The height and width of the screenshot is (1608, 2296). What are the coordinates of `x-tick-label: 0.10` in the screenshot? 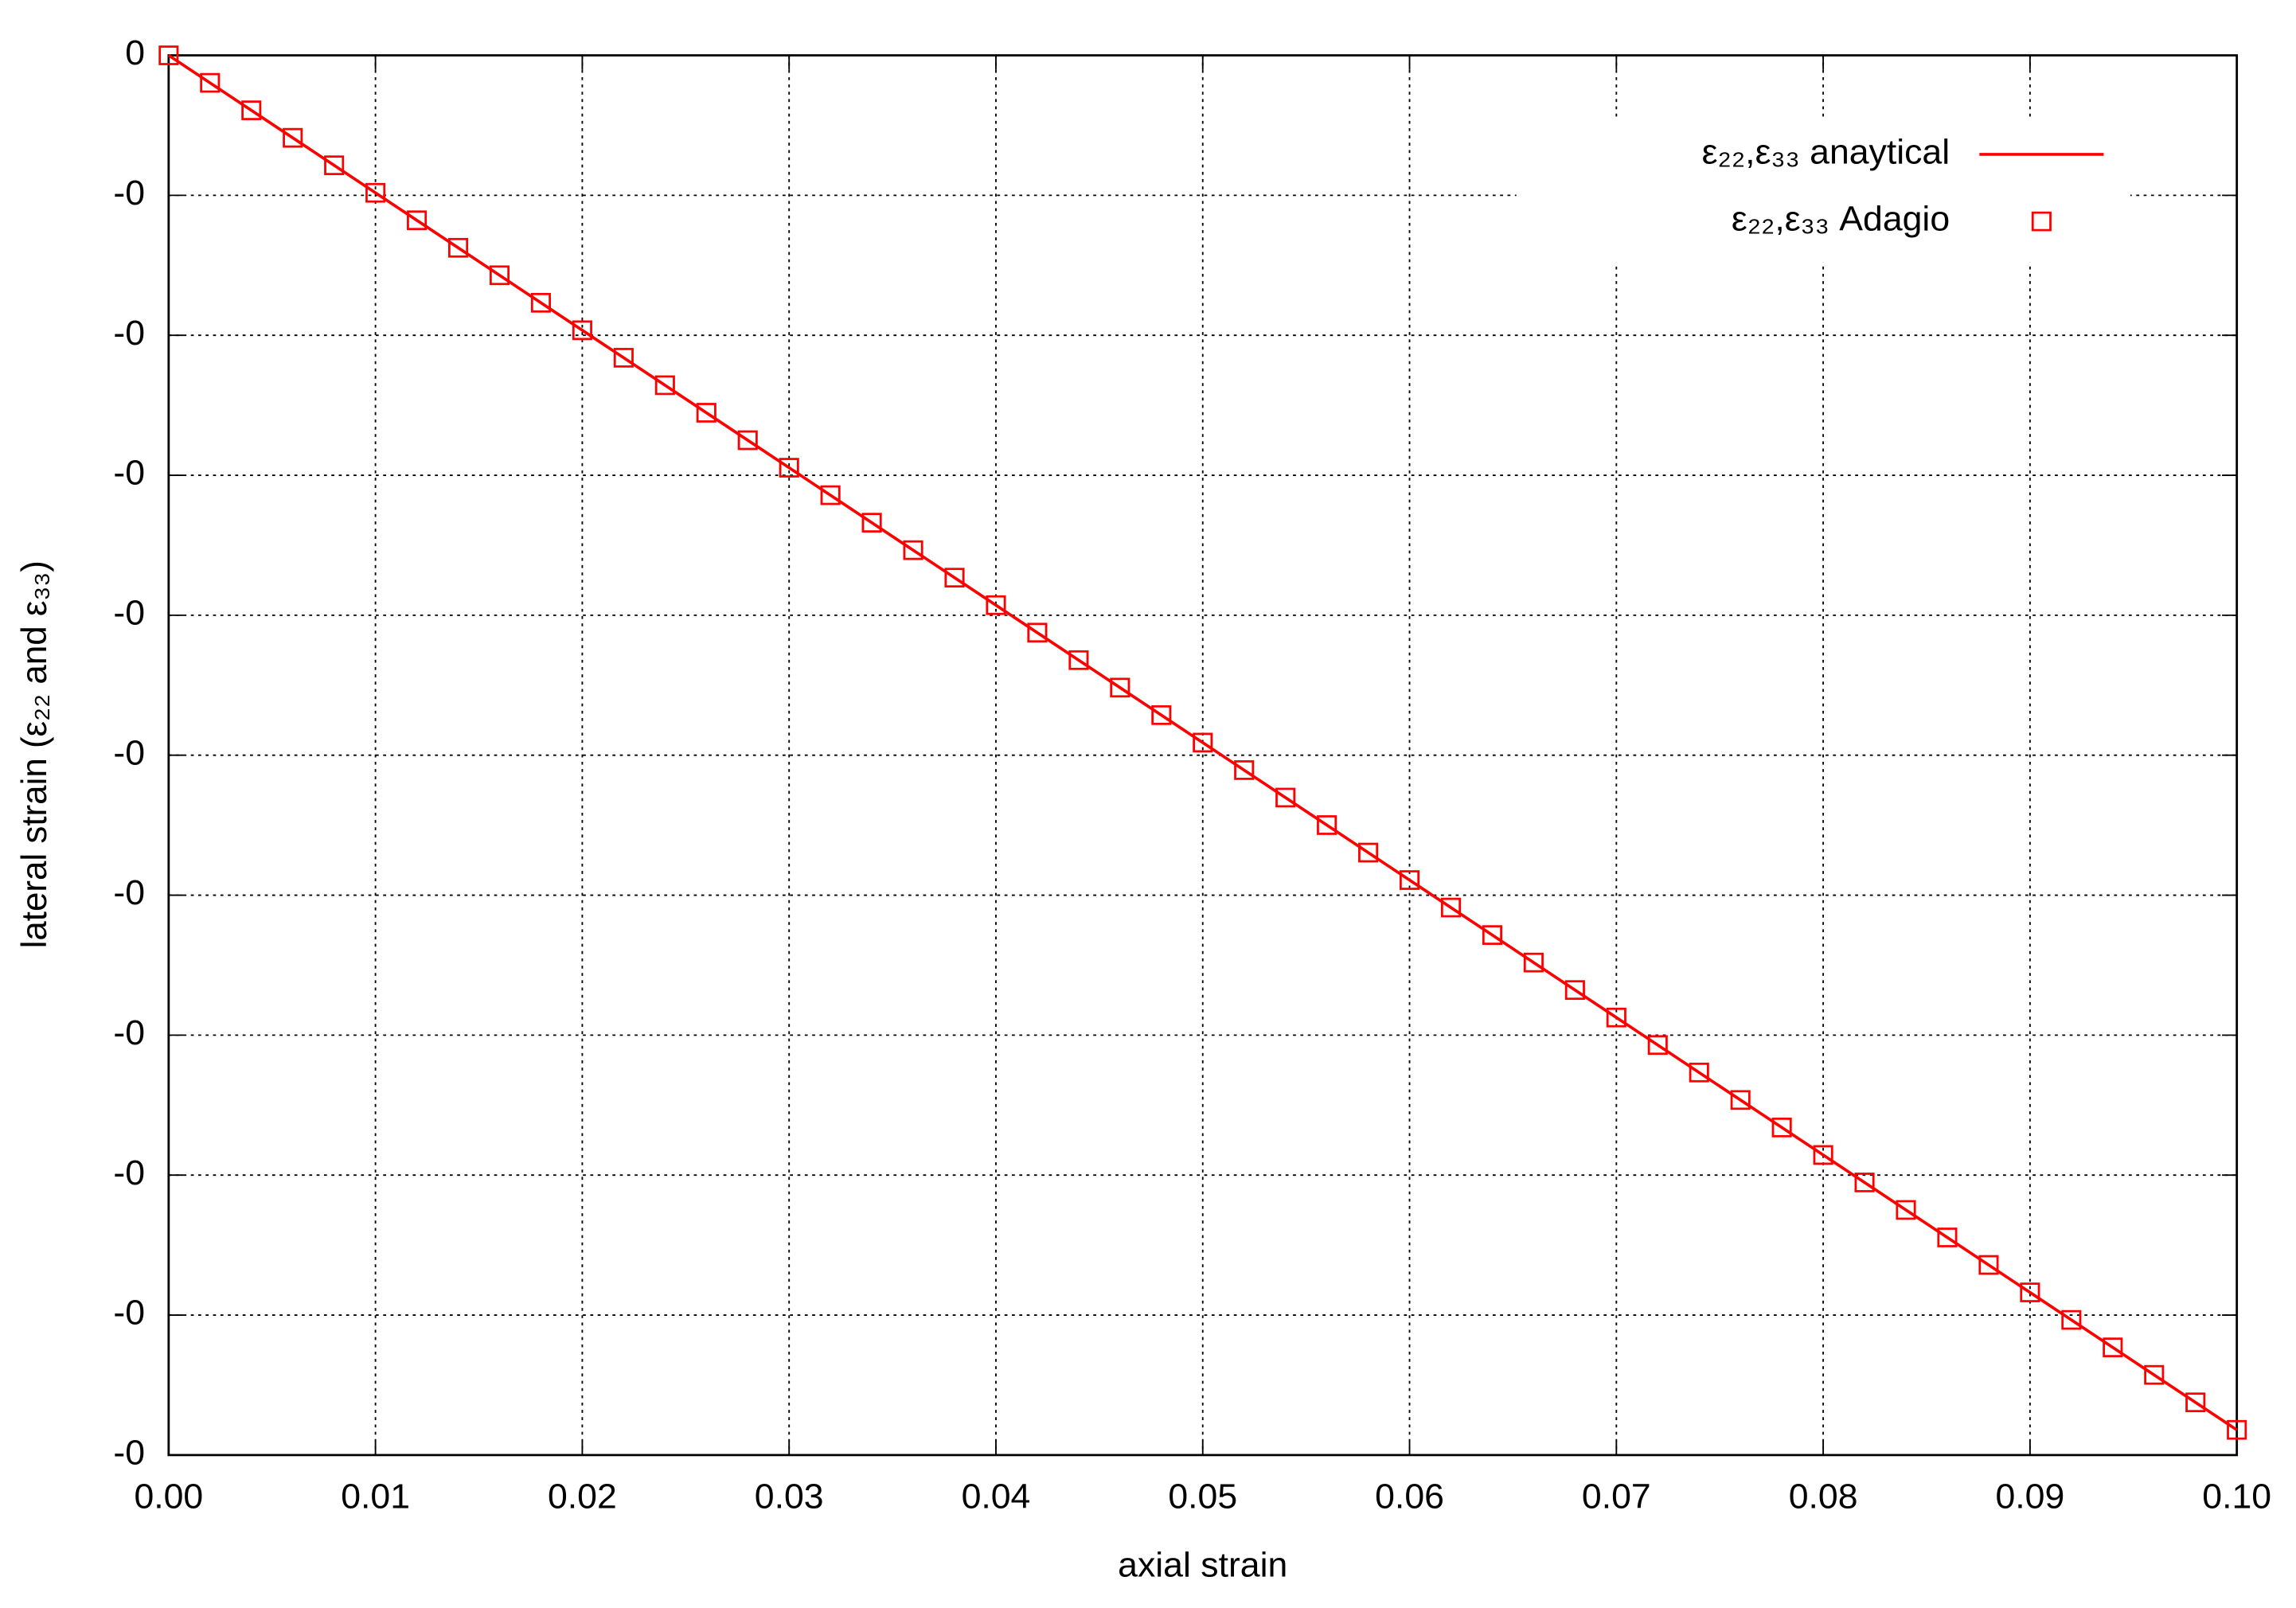 It's located at (2236, 1497).